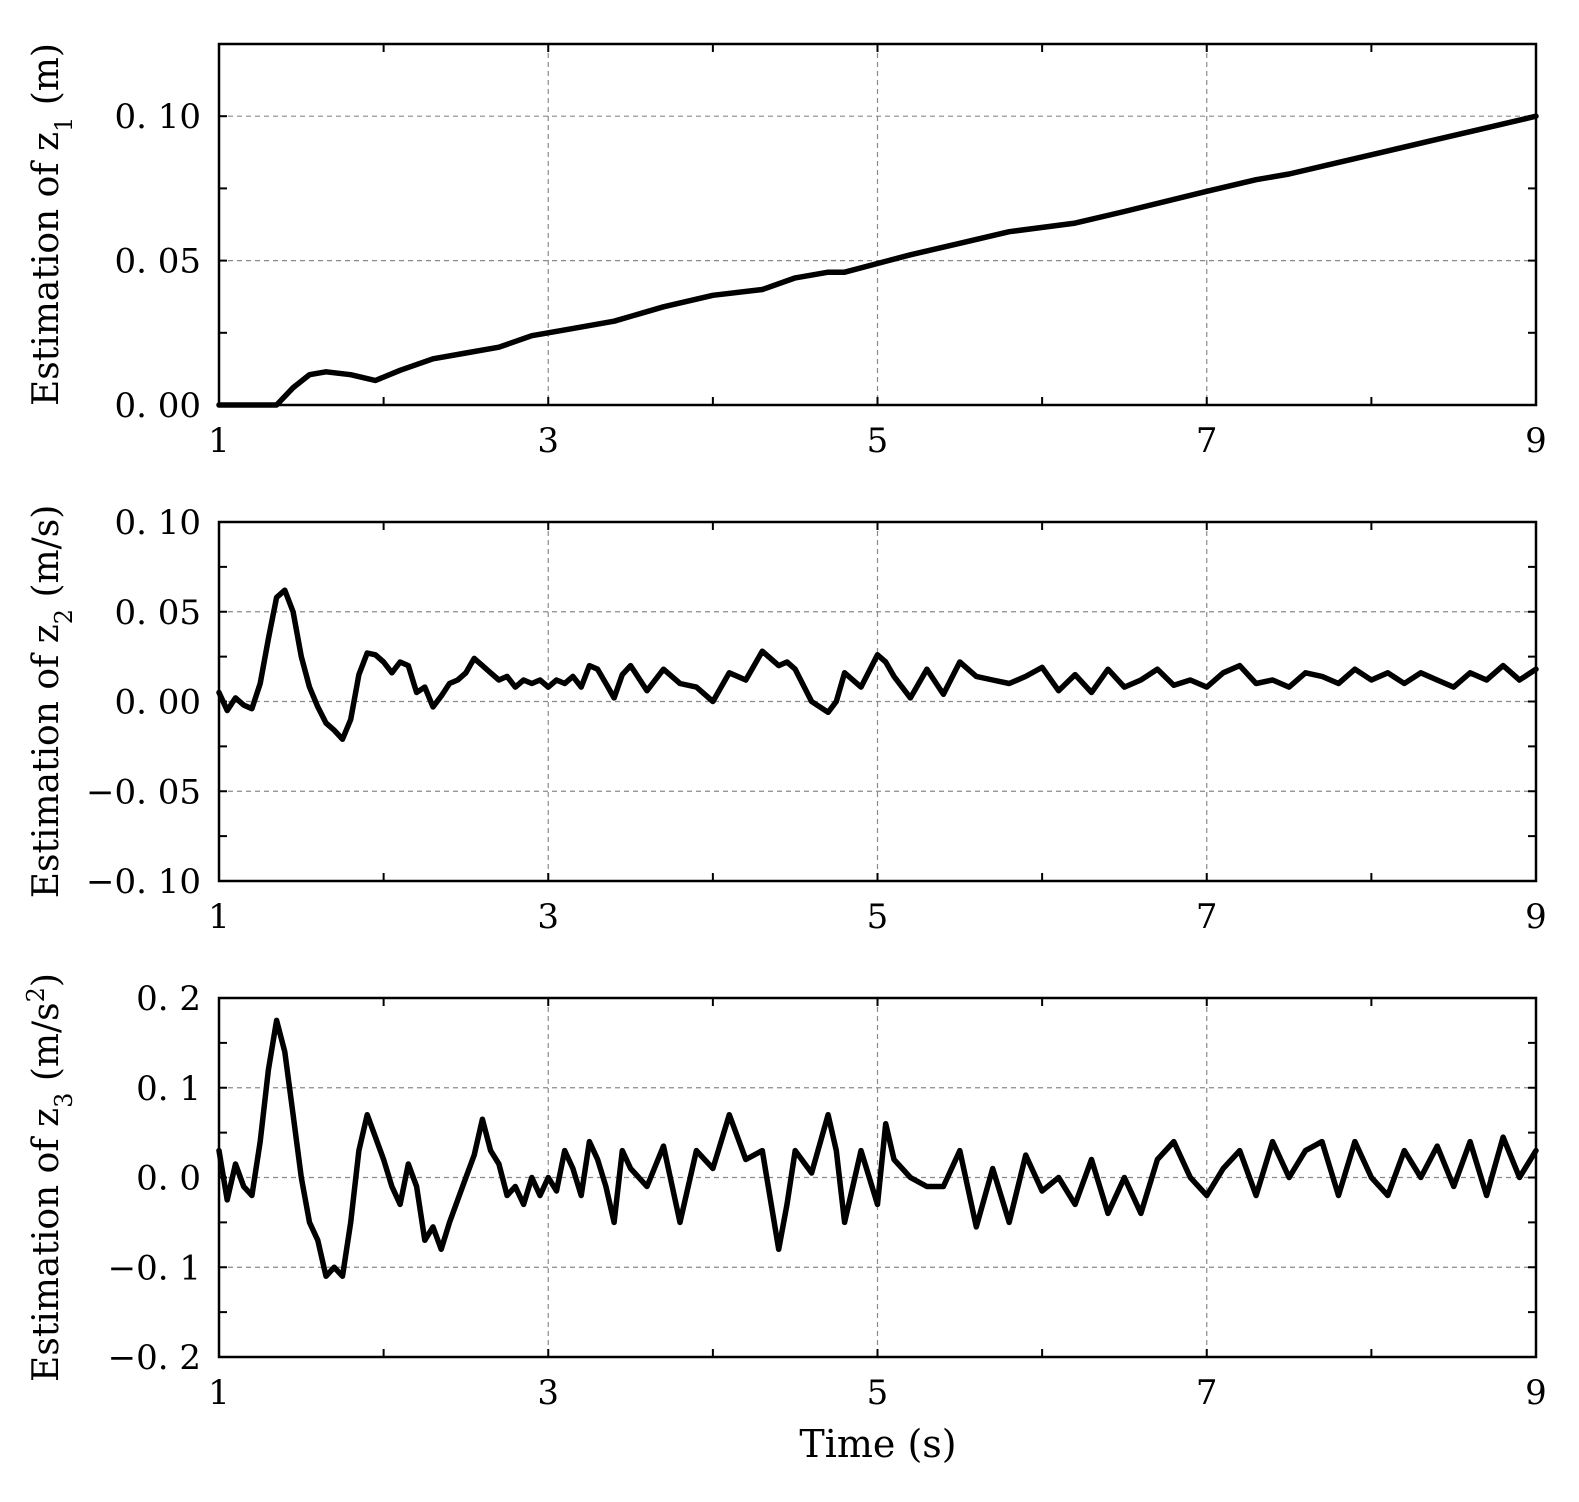 The image size is (1579, 1502). What do you see at coordinates (168, 1179) in the screenshot?
I see `y-tick-label: 0. 0` at bounding box center [168, 1179].